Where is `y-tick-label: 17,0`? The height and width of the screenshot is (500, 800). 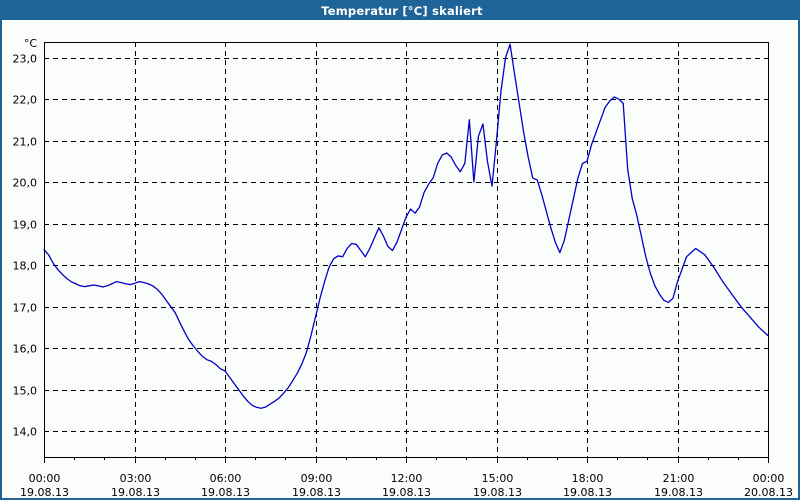
y-tick-label: 17,0 is located at coordinates (25, 308).